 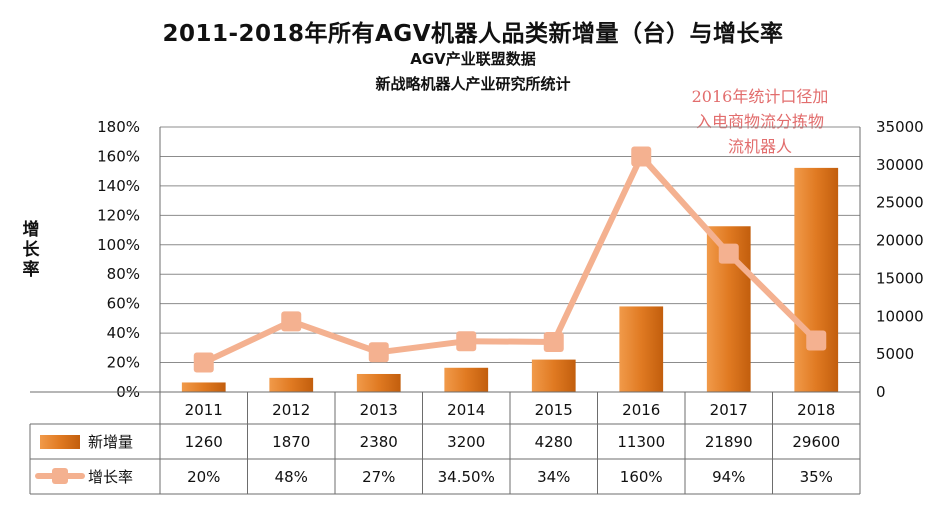 I want to click on y-right-tick-label: 35000, so click(x=900, y=127).